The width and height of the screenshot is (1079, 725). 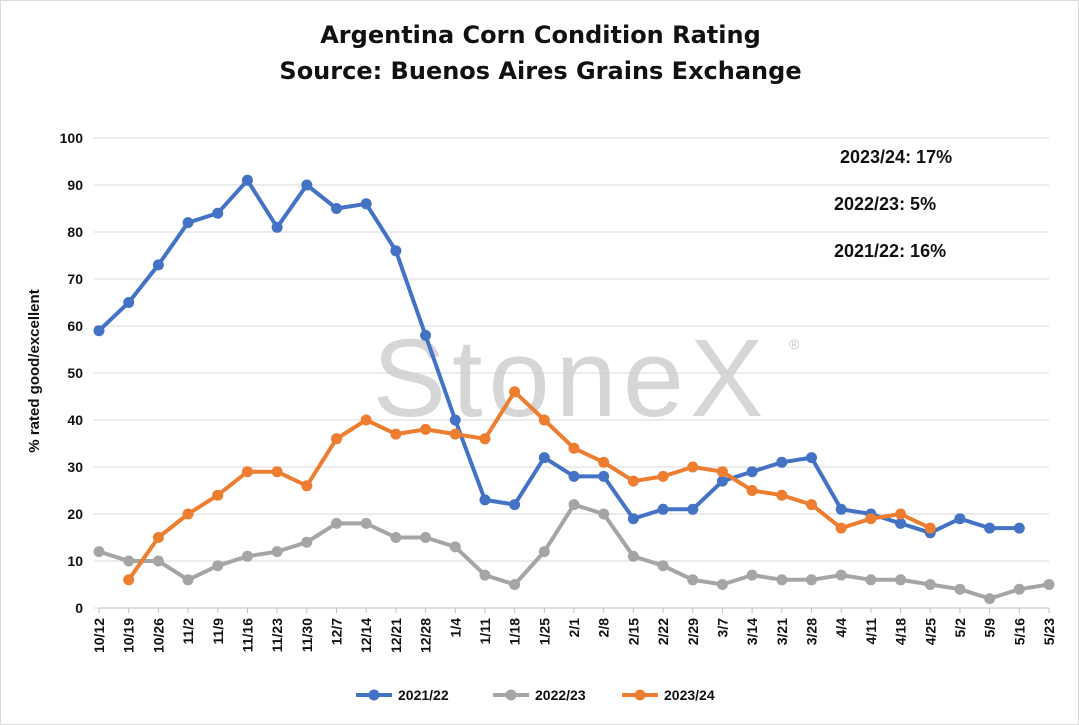 What do you see at coordinates (930, 631) in the screenshot?
I see `x-tick-label: 4/25` at bounding box center [930, 631].